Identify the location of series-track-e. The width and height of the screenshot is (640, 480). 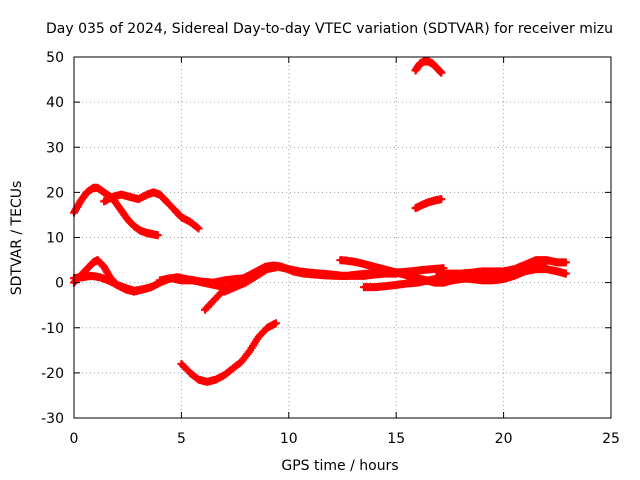
(202, 280).